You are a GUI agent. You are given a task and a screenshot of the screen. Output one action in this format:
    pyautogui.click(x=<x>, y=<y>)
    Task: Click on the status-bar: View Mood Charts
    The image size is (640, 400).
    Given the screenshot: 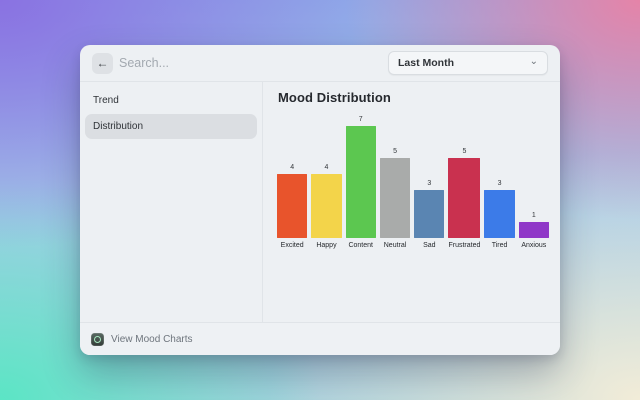 What is the action you would take?
    pyautogui.click(x=320, y=338)
    